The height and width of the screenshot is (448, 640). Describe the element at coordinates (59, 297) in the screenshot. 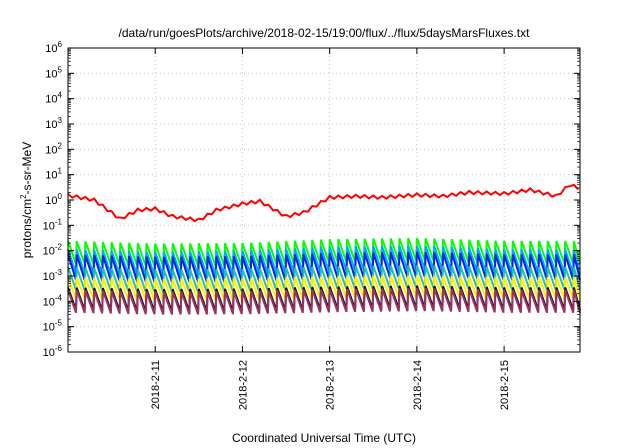

I see `y-tick-exponent: -4` at that location.